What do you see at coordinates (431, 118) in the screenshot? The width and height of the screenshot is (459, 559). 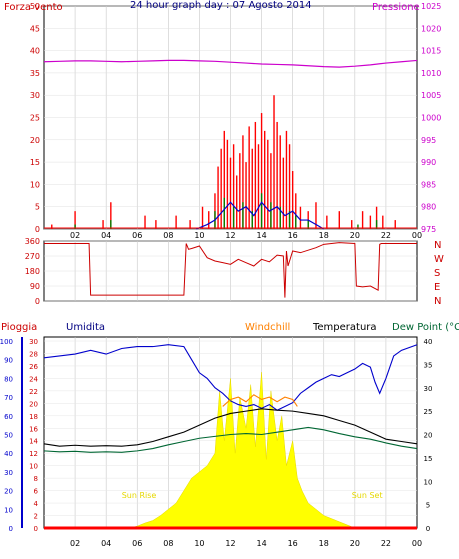 I see `pressure-y-tick-label: 1000` at bounding box center [431, 118].